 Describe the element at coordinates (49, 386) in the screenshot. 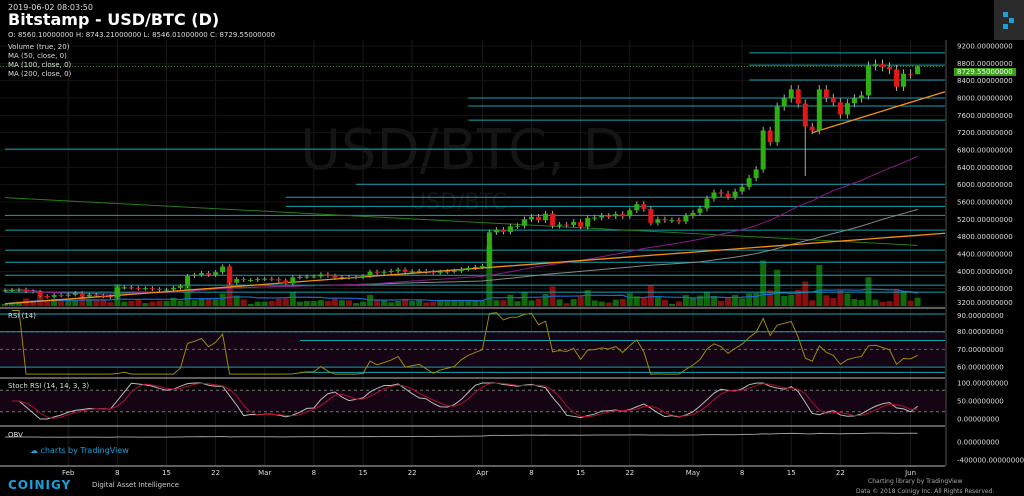

I see `stoch-rsi-label: Stoch RSI (14, 14, 3, 3)` at that location.